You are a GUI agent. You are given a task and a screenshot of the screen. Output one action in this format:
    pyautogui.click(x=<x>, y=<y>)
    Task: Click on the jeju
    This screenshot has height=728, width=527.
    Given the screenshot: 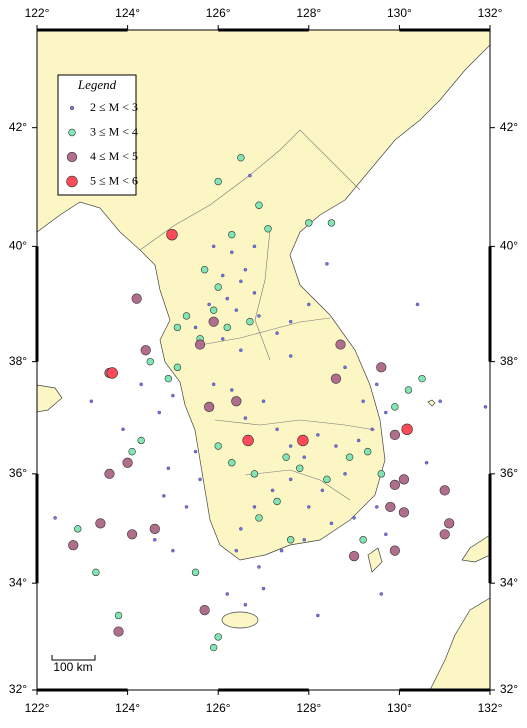 What is the action you would take?
    pyautogui.click(x=240, y=620)
    